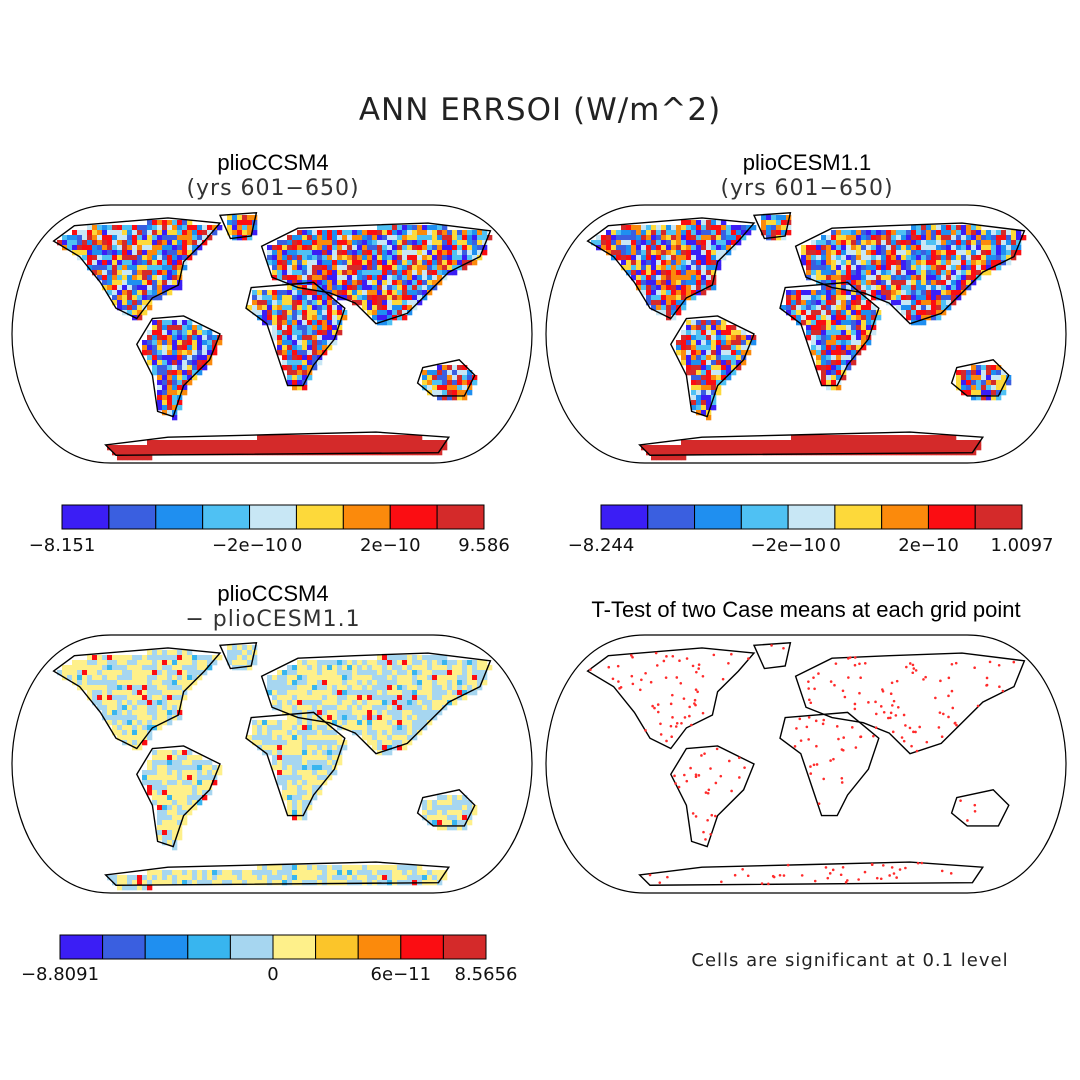 The width and height of the screenshot is (1080, 1080). What do you see at coordinates (811, 517) in the screenshot?
I see `colorbar-b` at bounding box center [811, 517].